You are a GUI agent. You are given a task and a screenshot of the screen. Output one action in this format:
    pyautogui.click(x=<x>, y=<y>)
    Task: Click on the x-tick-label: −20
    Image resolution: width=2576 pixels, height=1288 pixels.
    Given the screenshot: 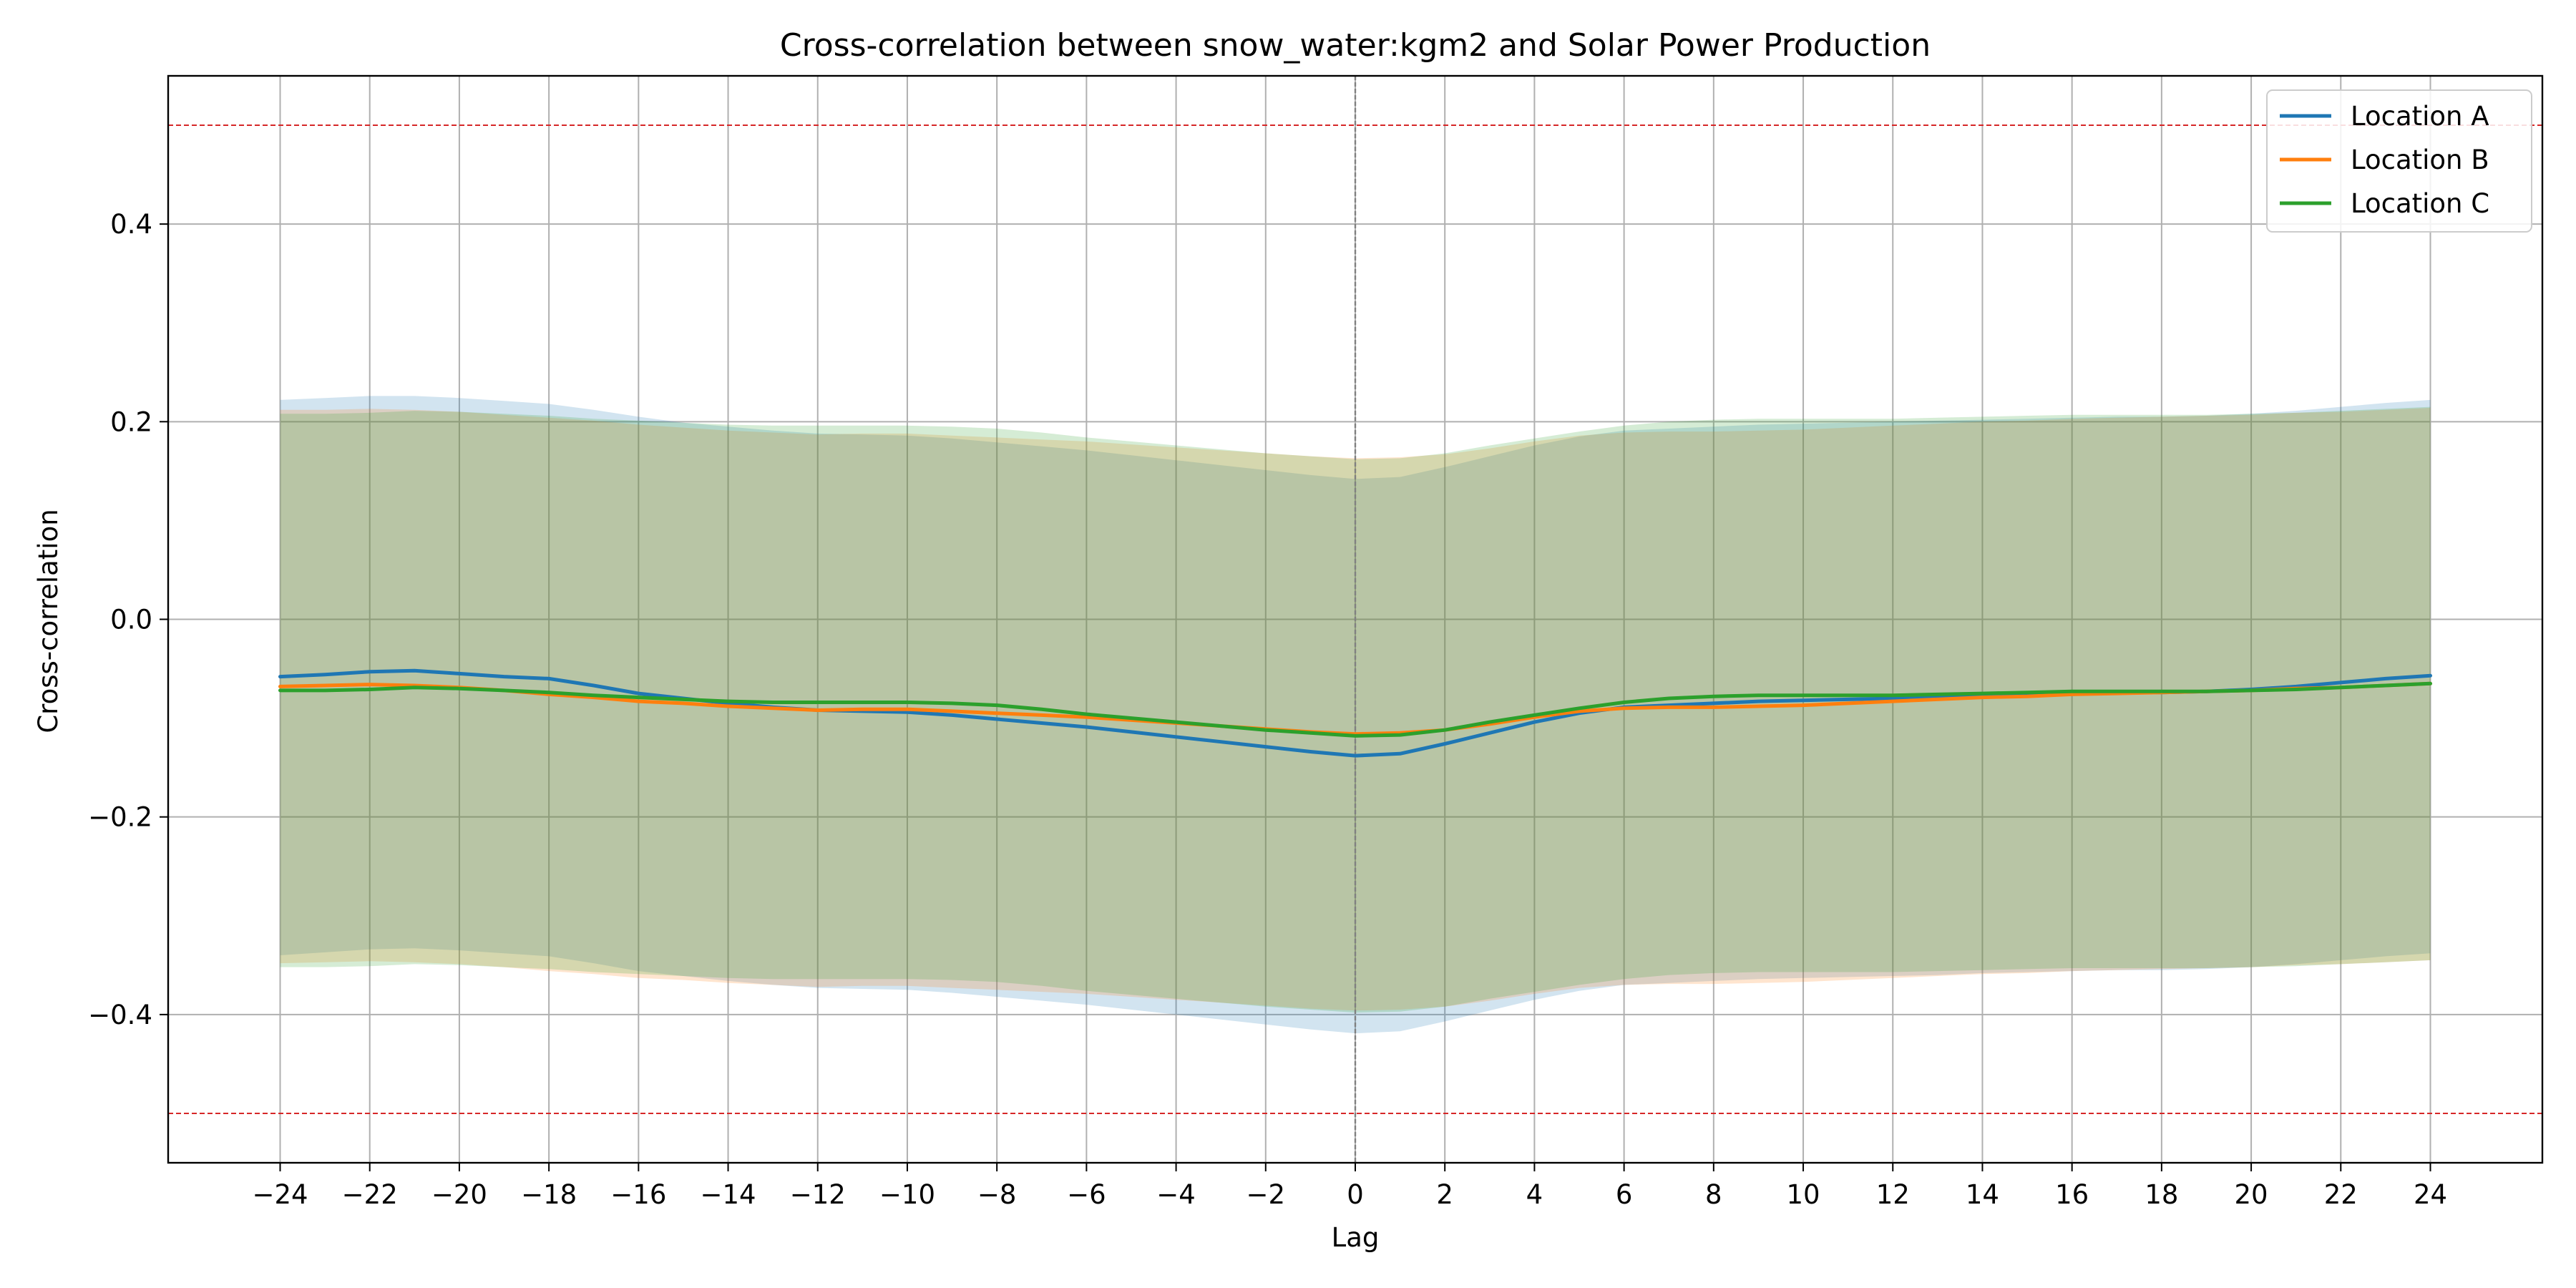 What is the action you would take?
    pyautogui.click(x=459, y=1194)
    